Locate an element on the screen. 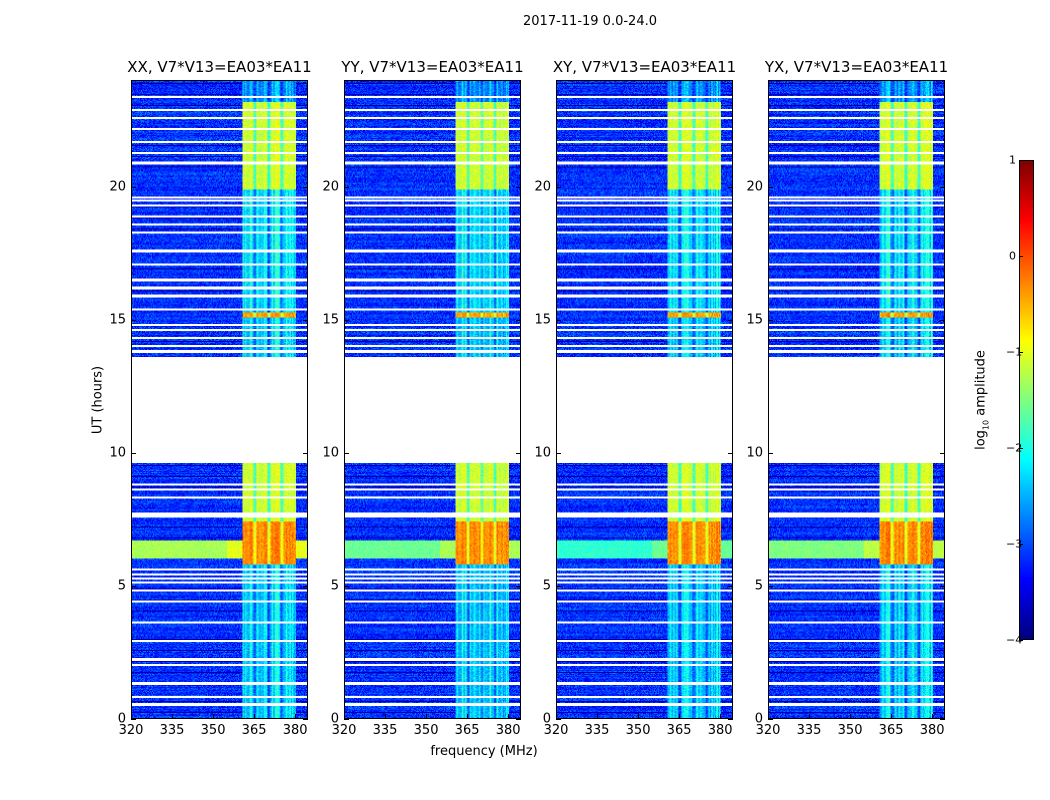 Image resolution: width=1050 pixels, height=800 pixels. colorbar-tick-label: 1 is located at coordinates (1012, 160).